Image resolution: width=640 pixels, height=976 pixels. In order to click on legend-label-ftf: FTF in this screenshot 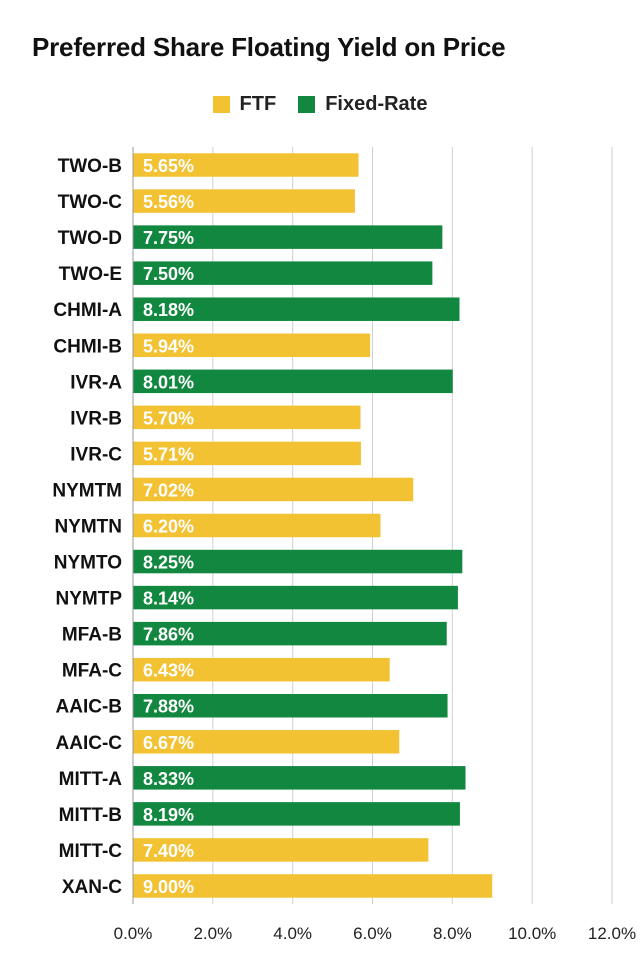, I will do `click(258, 103)`.